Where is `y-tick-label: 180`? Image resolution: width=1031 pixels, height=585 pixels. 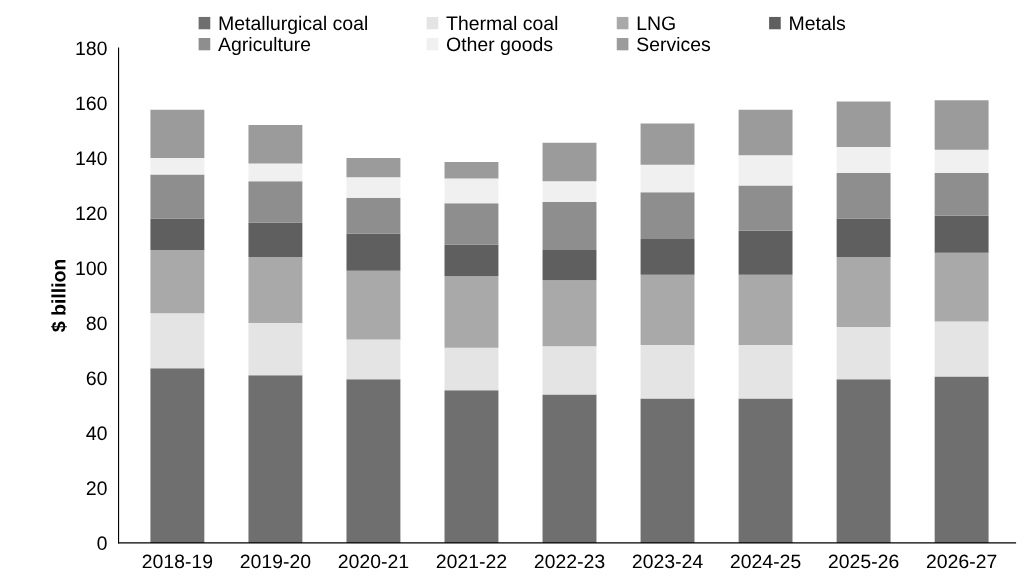
y-tick-label: 180 is located at coordinates (91, 48).